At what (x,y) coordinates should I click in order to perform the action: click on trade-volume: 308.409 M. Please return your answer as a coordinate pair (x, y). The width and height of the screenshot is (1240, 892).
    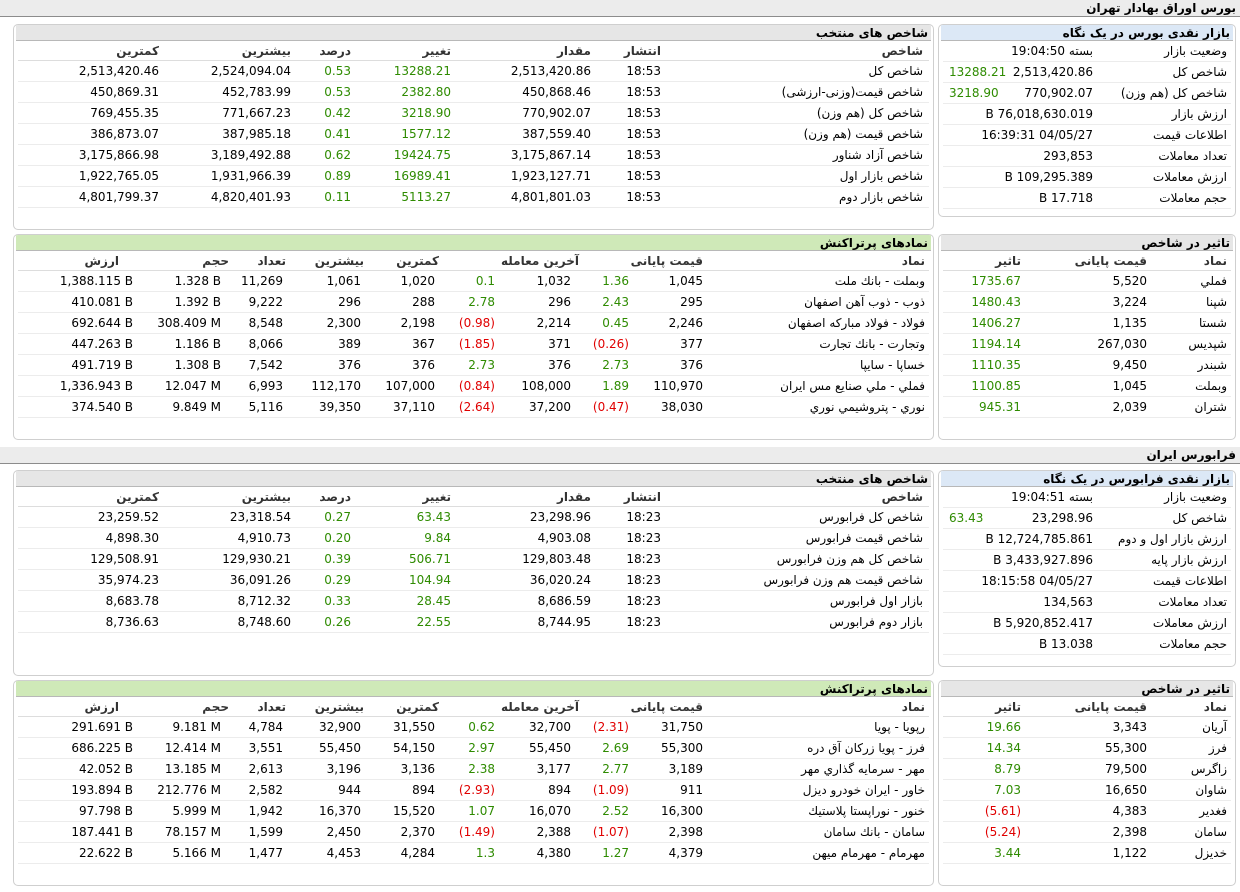
    Looking at the image, I should click on (189, 323).